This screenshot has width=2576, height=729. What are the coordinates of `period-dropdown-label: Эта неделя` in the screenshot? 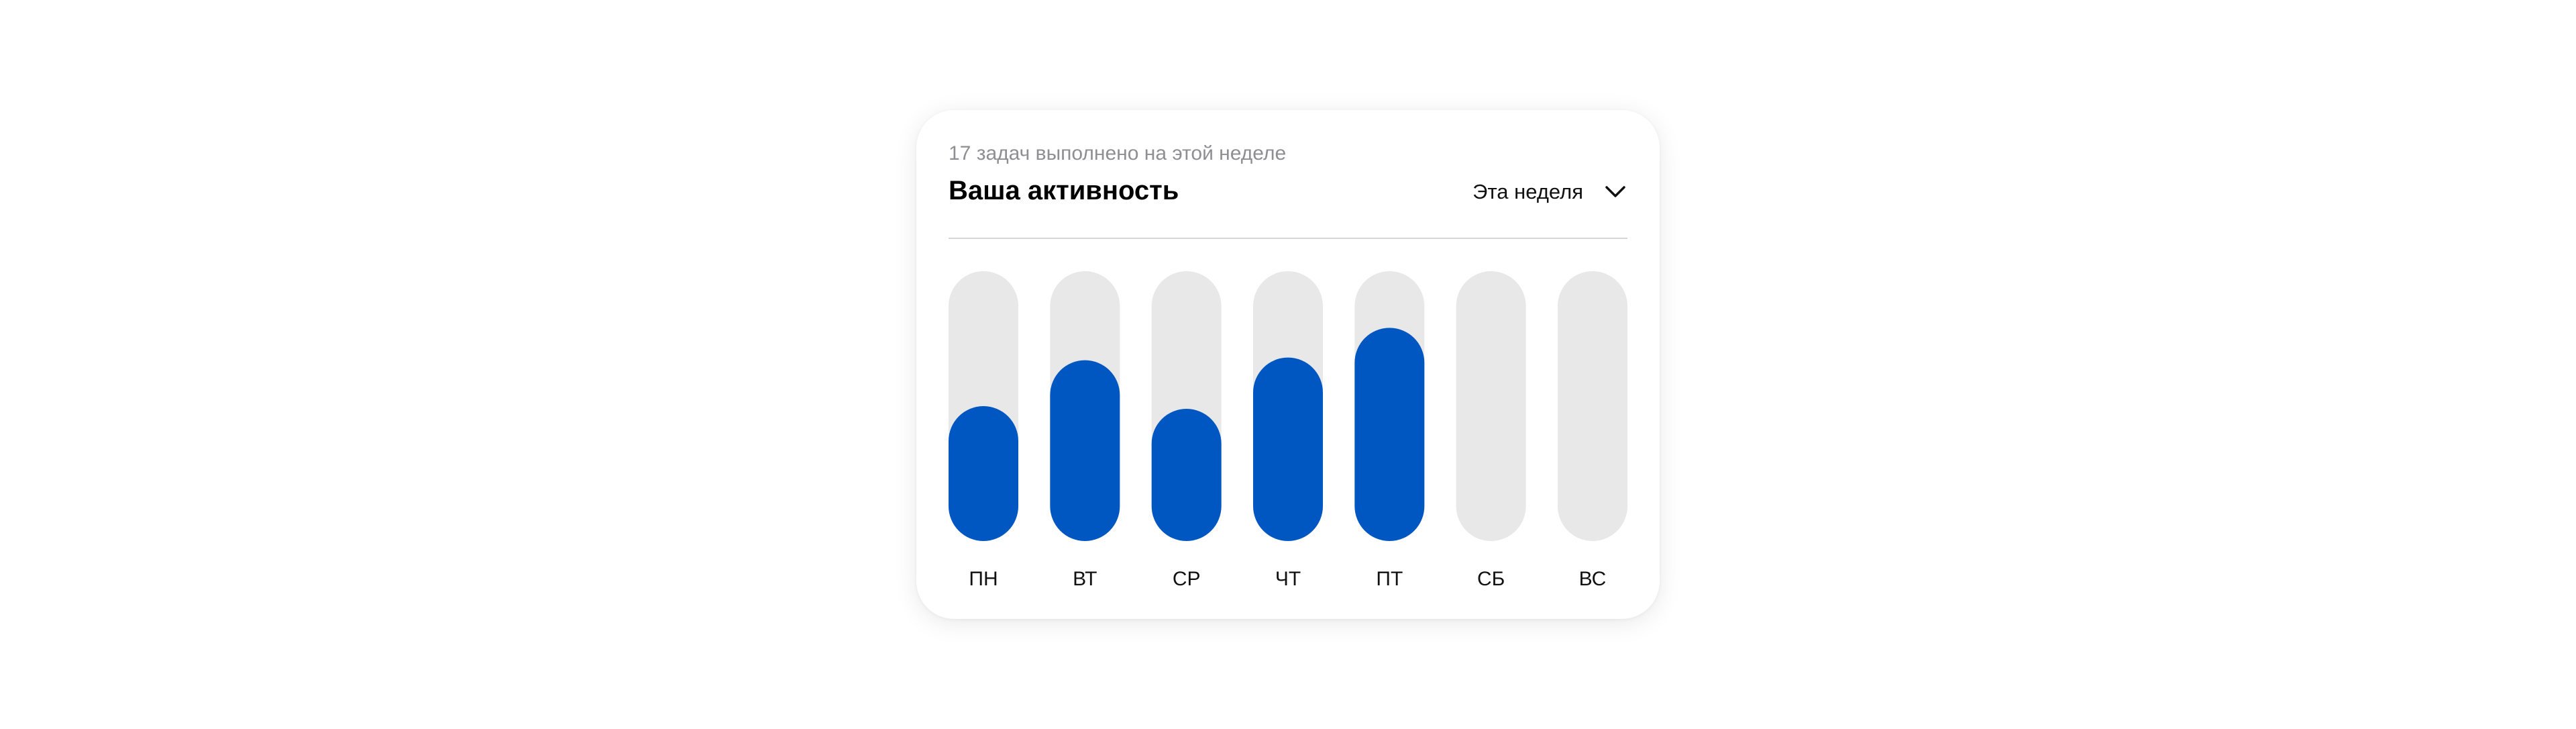 It's located at (1527, 191).